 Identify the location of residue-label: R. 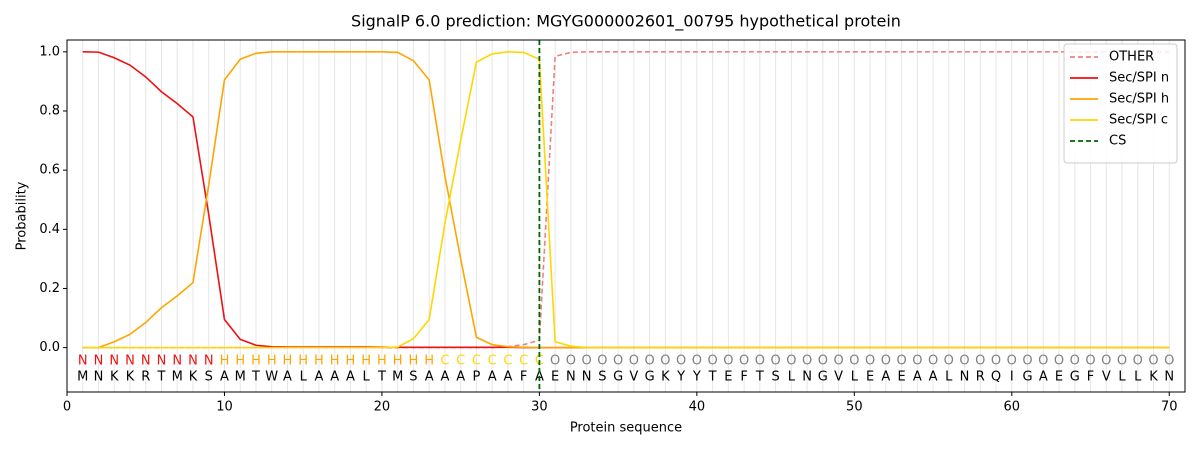
(980, 377).